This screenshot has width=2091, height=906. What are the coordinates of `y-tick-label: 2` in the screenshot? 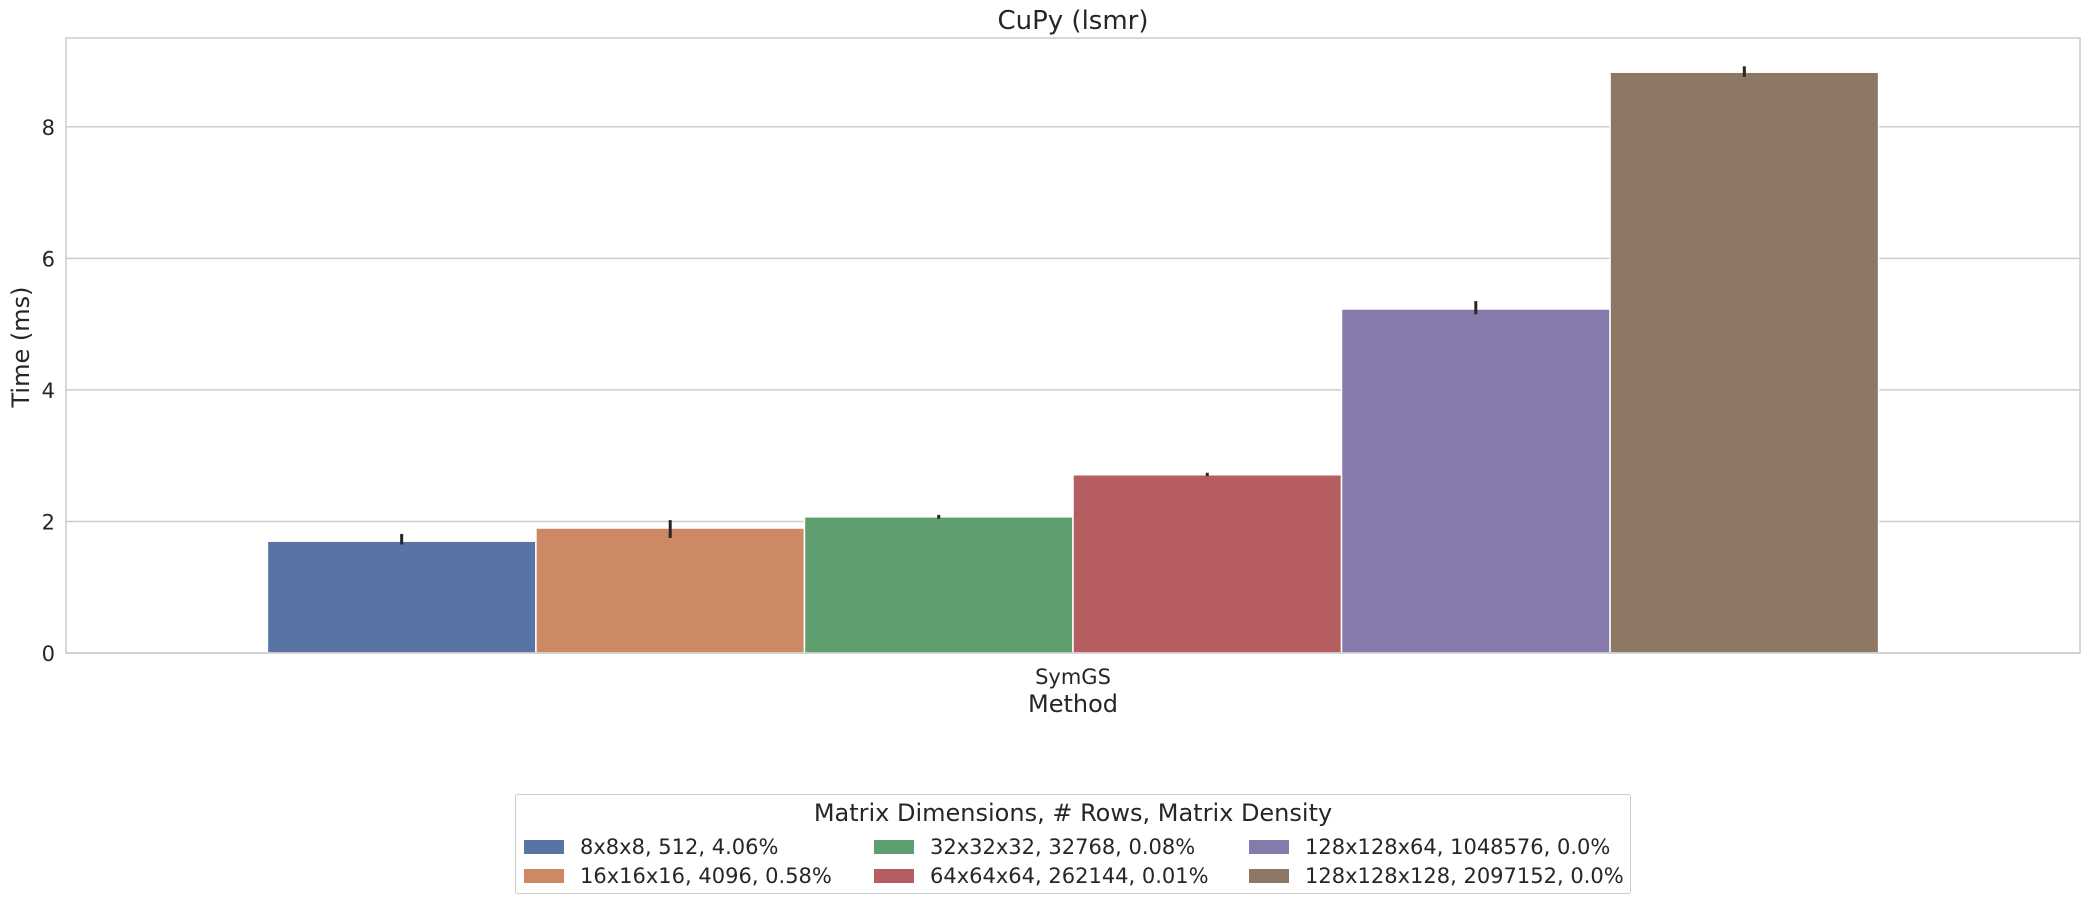 It's located at (48, 522).